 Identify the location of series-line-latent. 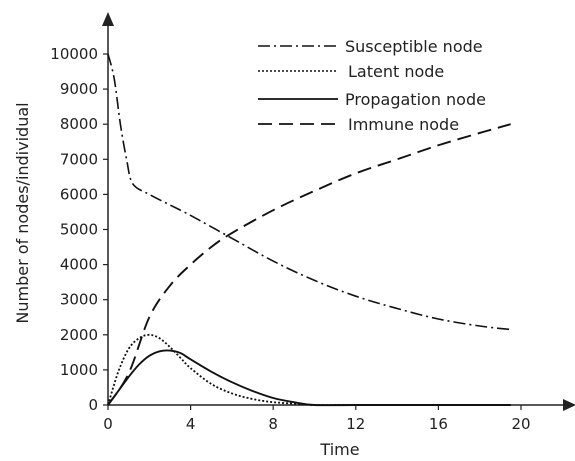
(309, 370).